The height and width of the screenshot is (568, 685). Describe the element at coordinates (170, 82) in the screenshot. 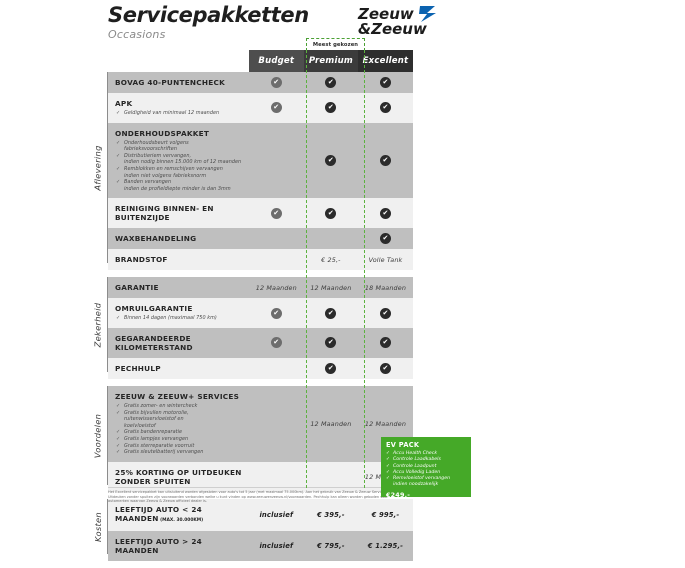

I see `row-title: BOVAG 40-PUNTENCHECK` at that location.